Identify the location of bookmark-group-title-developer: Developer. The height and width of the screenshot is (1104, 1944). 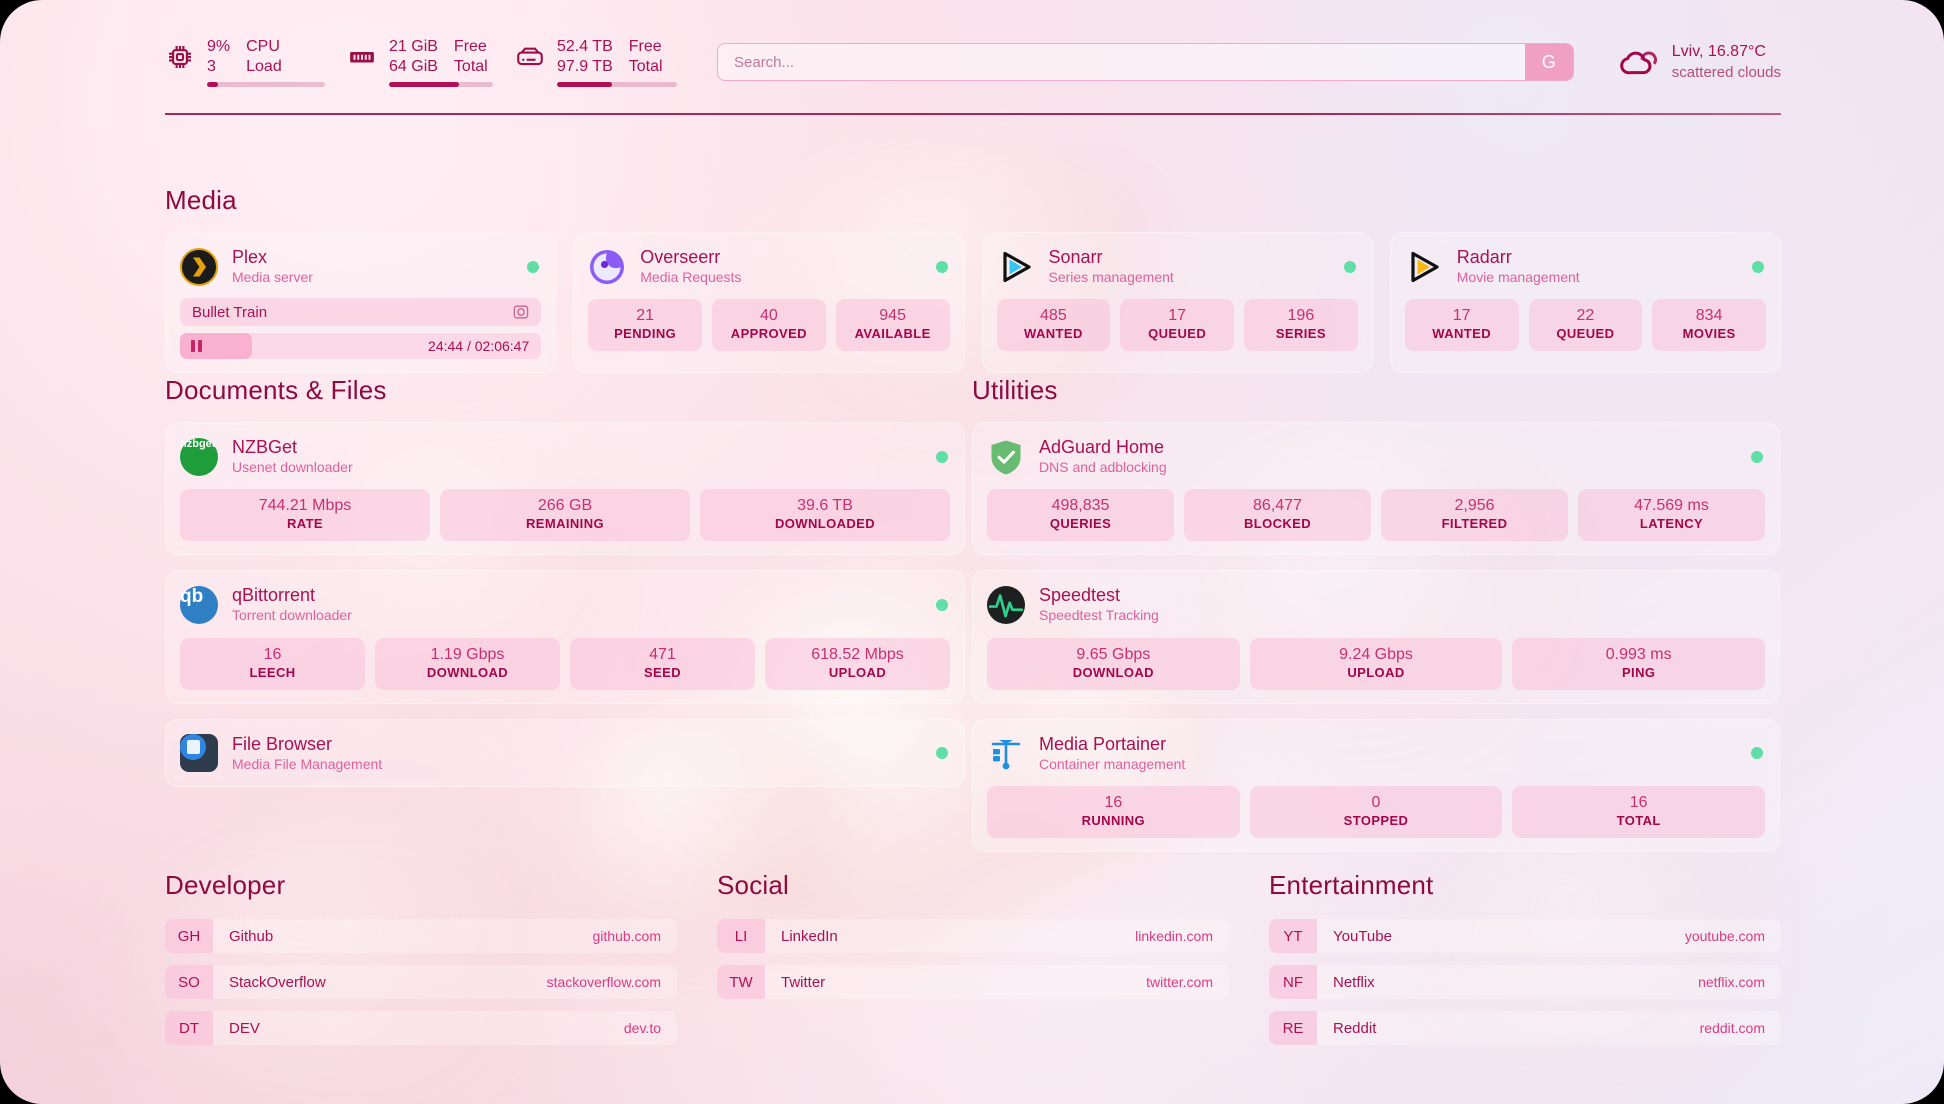
(225, 885).